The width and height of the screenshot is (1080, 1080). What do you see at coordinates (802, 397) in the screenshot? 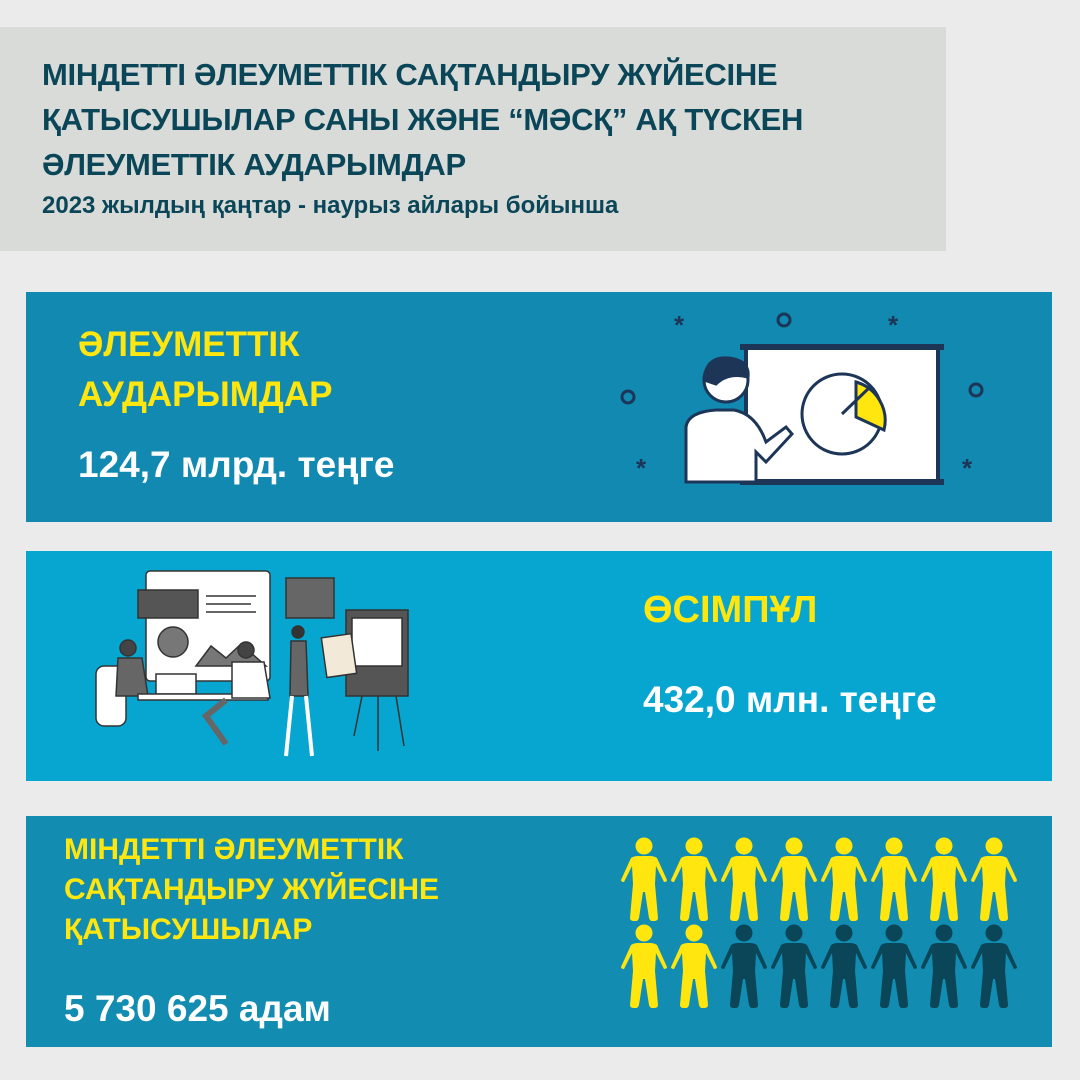
I see `presenter-pie-chart-icon: * * * *` at bounding box center [802, 397].